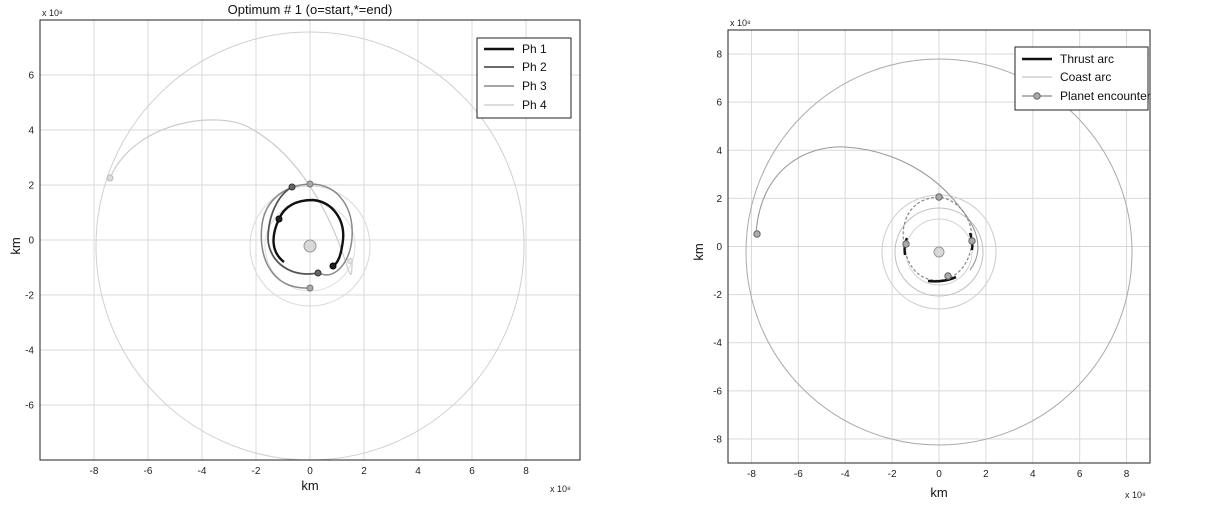  What do you see at coordinates (333, 266) in the screenshot?
I see `left-marker-right` at bounding box center [333, 266].